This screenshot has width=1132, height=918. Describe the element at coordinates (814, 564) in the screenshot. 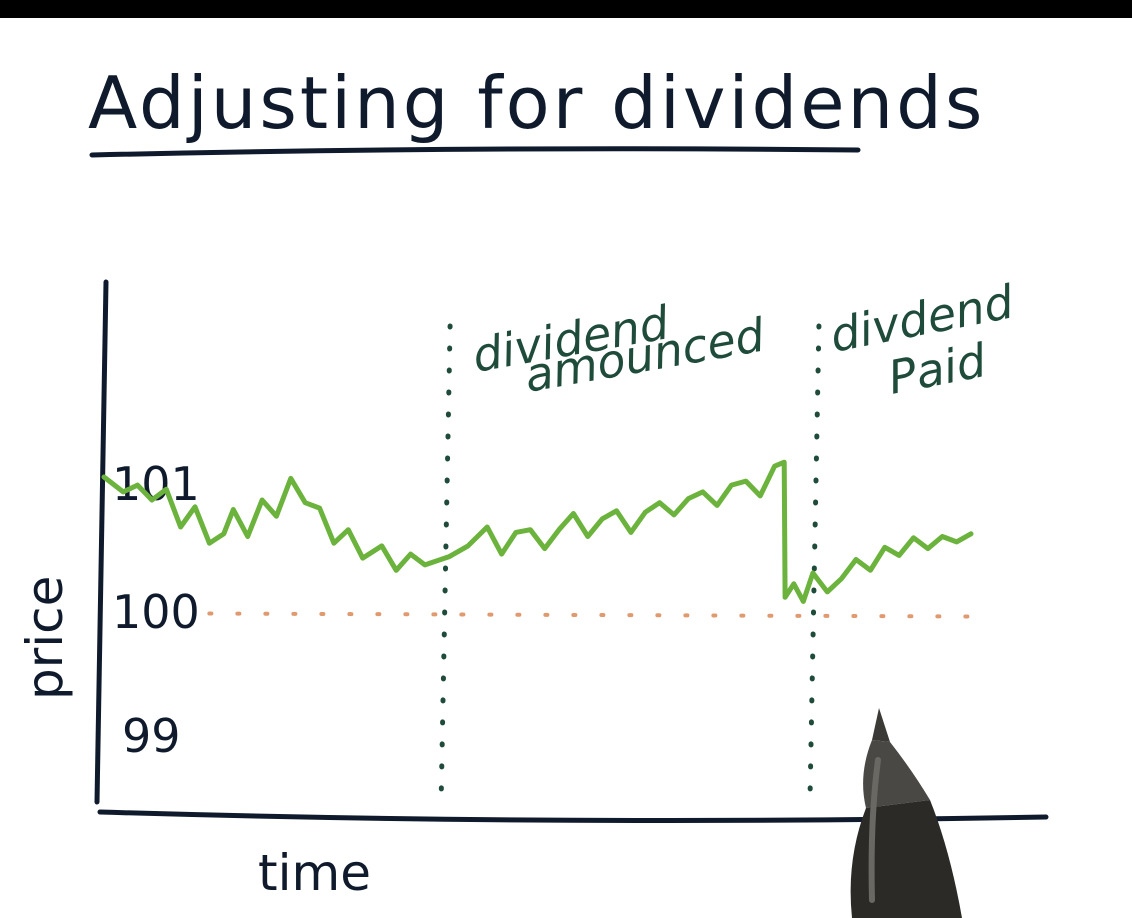

I see `event-line-dividend-paid` at that location.